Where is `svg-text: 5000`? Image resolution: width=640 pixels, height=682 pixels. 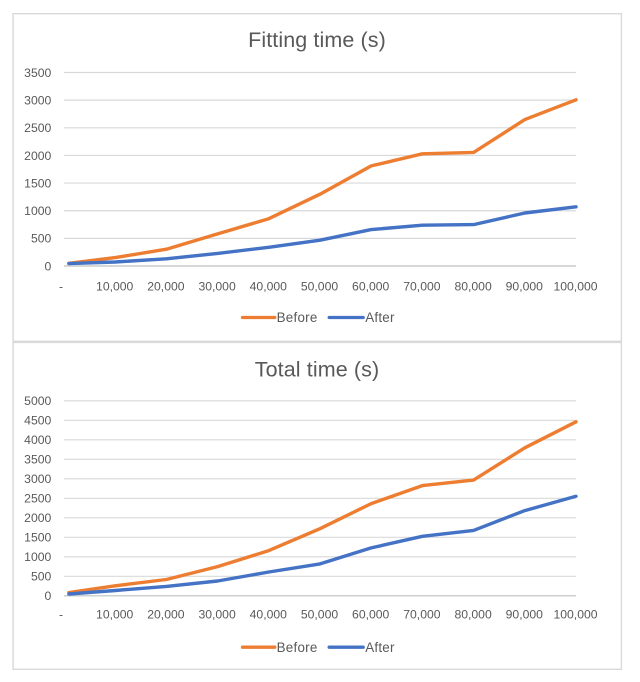
svg-text: 5000 is located at coordinates (37, 401).